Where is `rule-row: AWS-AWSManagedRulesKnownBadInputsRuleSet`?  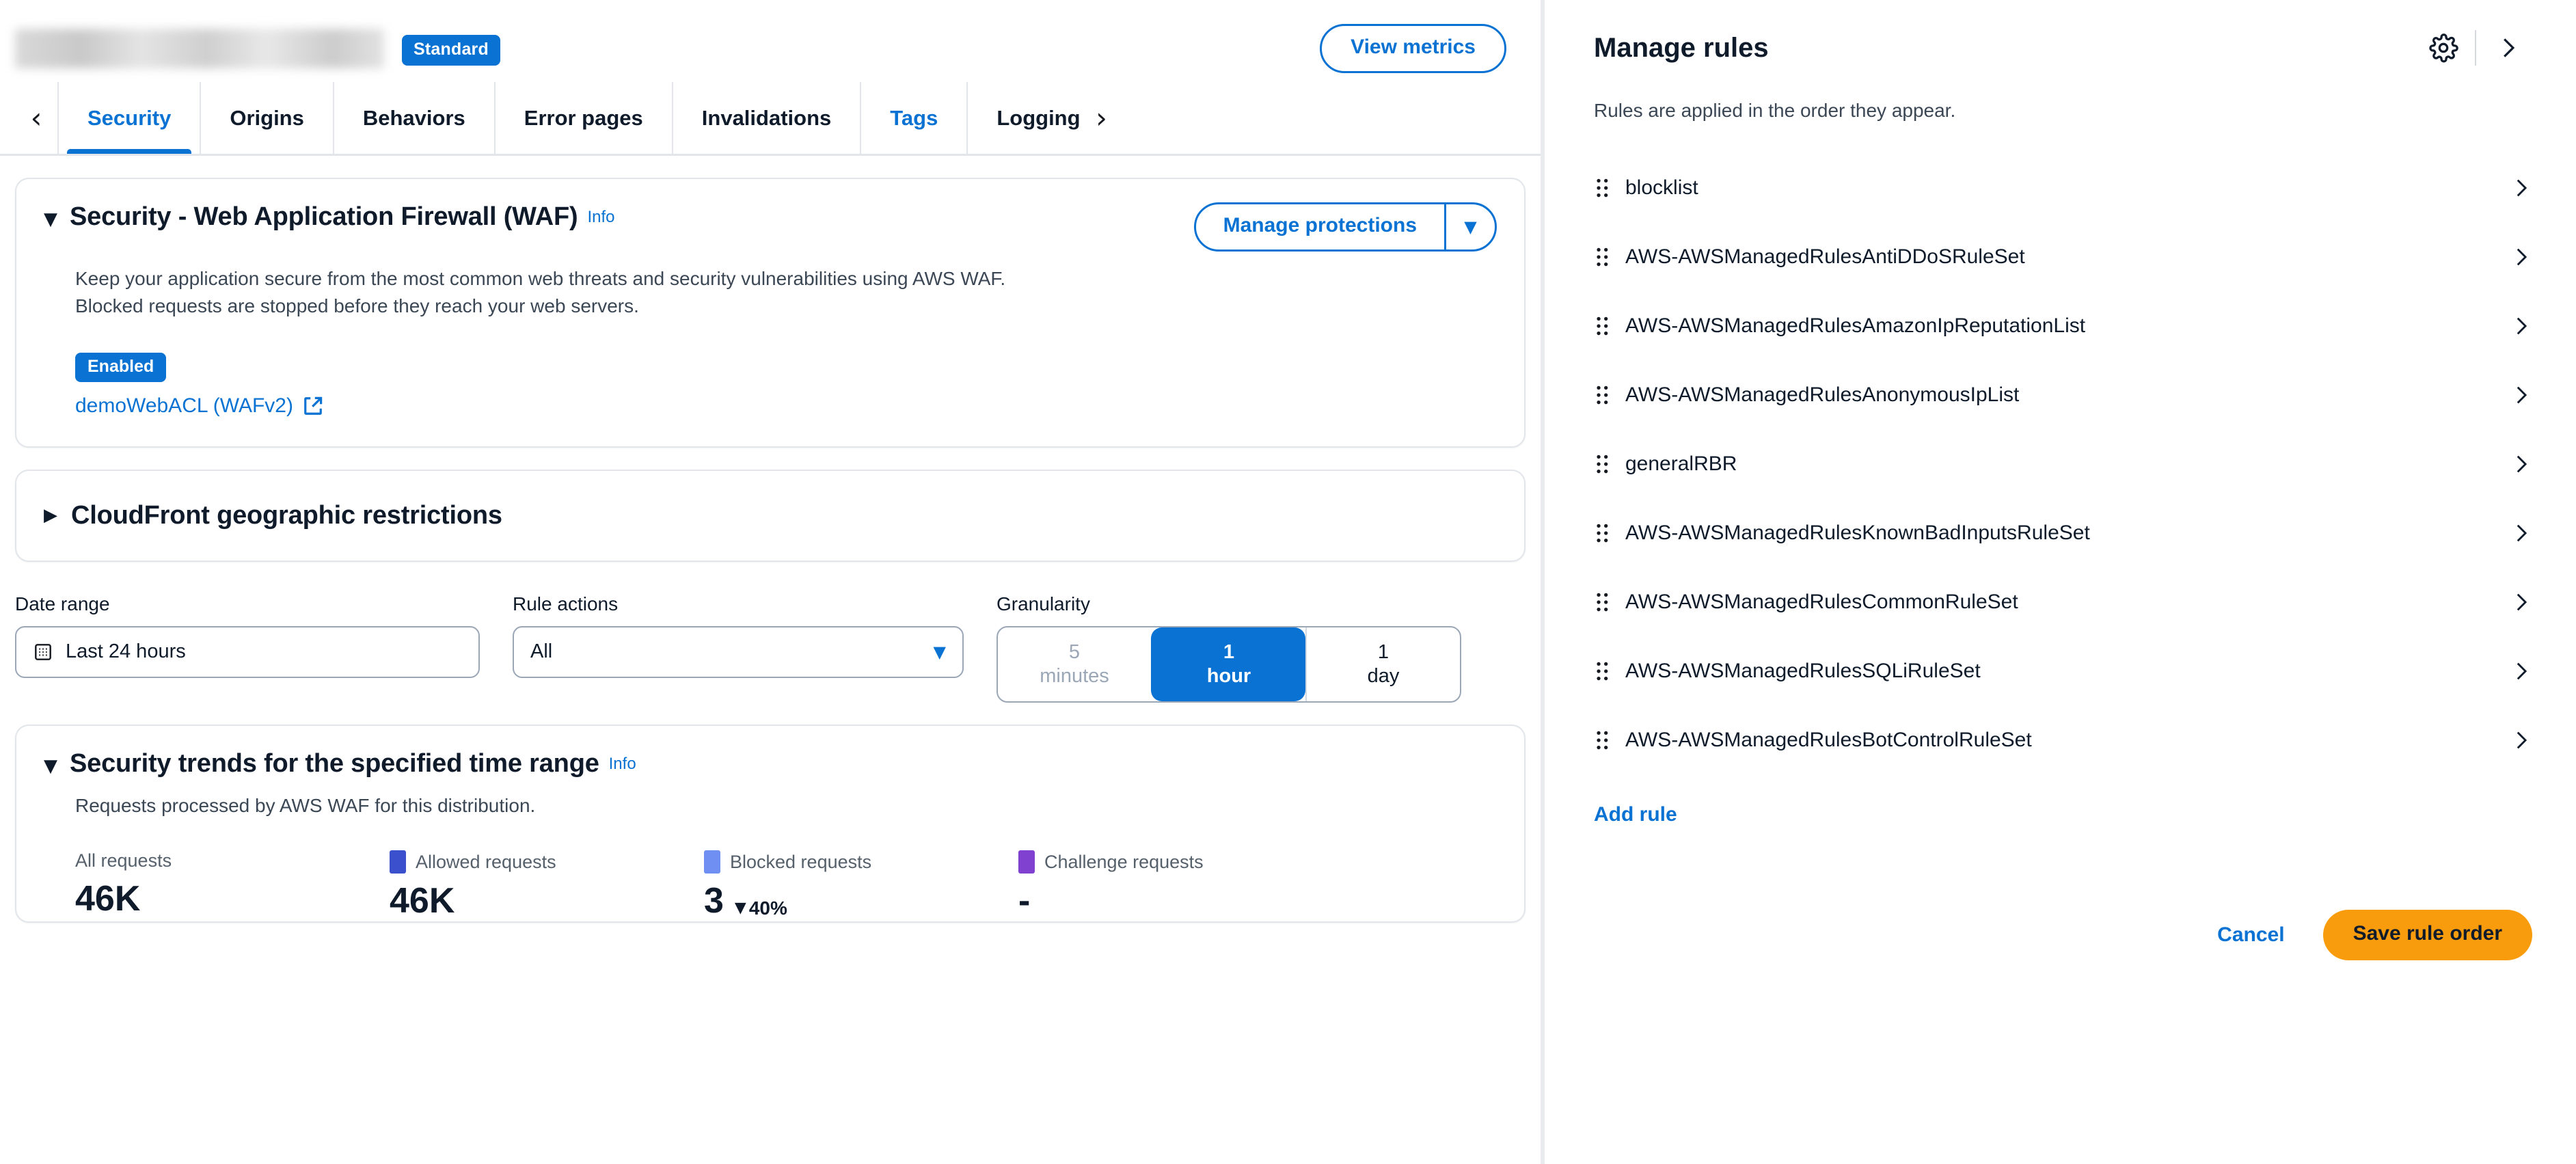
rule-row: AWS-AWSManagedRulesKnownBadInputsRuleSet is located at coordinates (2063, 532).